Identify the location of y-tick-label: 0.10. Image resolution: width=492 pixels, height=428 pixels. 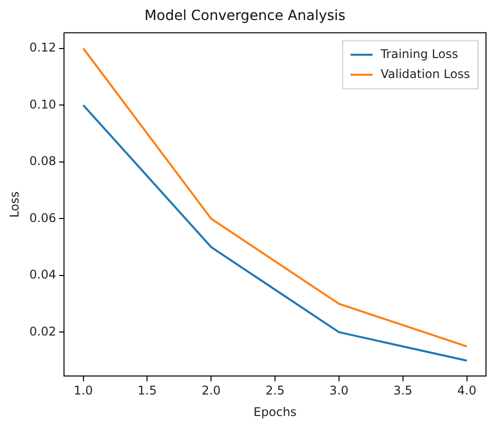
(42, 104).